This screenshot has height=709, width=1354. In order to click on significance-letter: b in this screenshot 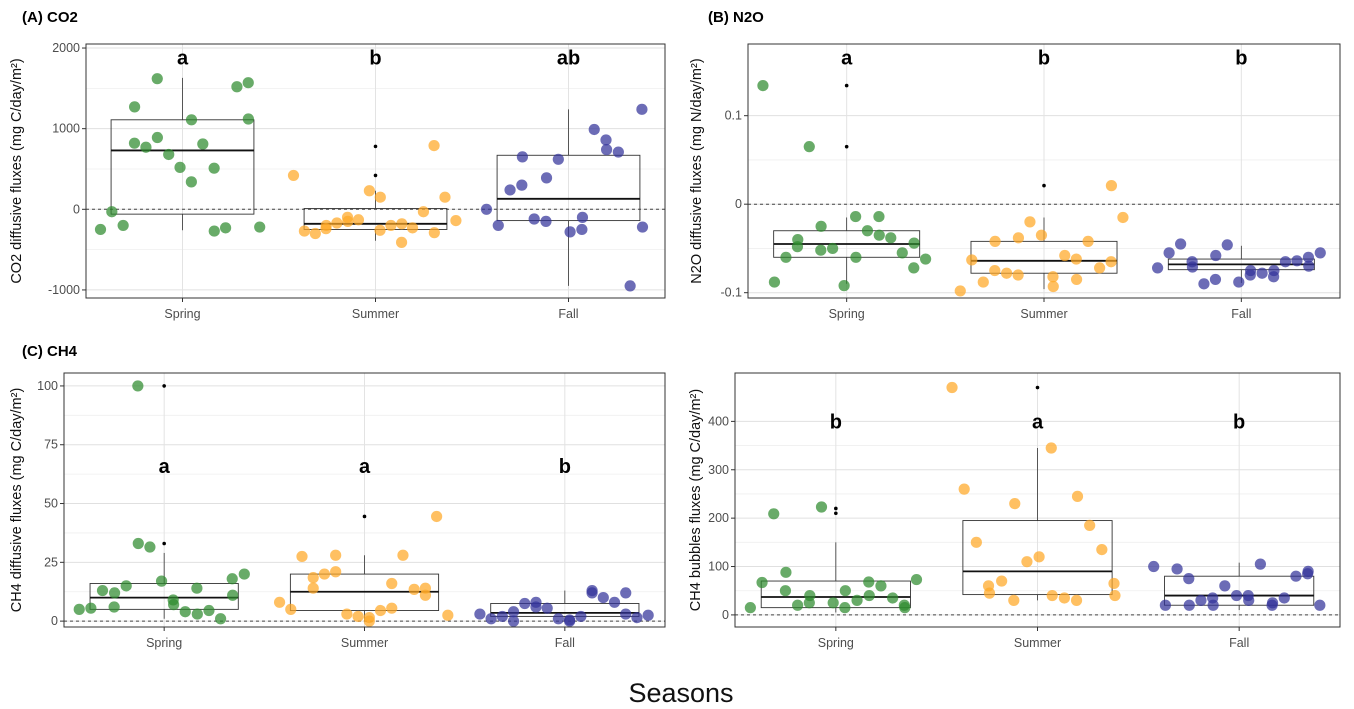, I will do `click(1044, 58)`.